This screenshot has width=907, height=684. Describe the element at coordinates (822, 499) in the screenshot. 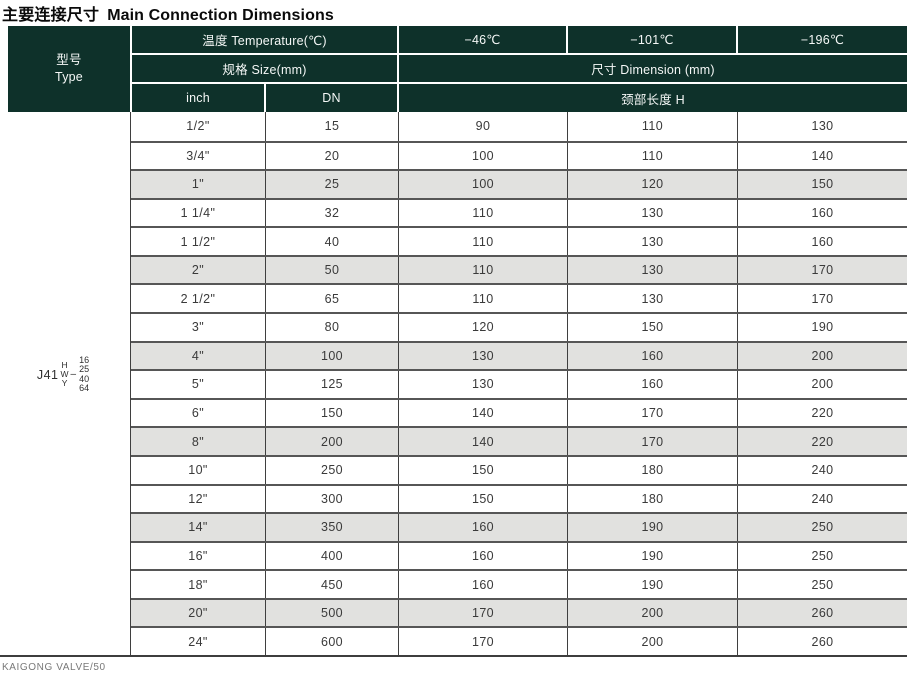

I see `cell-h-minus196: 240` at that location.